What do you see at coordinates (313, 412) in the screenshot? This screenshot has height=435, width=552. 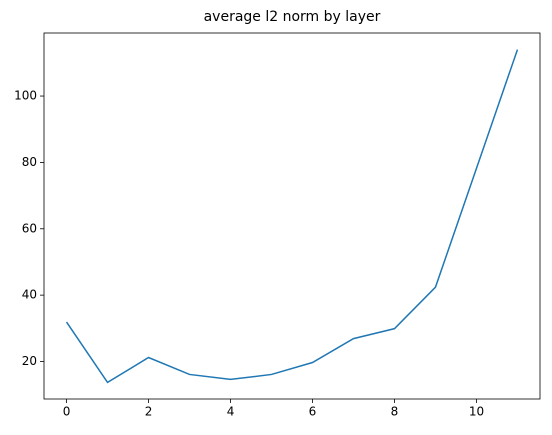 I see `x-tick-label: 6` at bounding box center [313, 412].